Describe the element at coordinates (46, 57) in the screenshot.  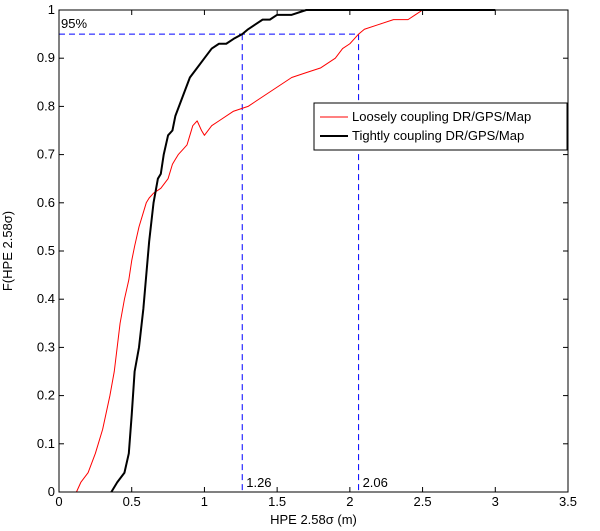
I see `y-tick-label-9: 0.9` at that location.